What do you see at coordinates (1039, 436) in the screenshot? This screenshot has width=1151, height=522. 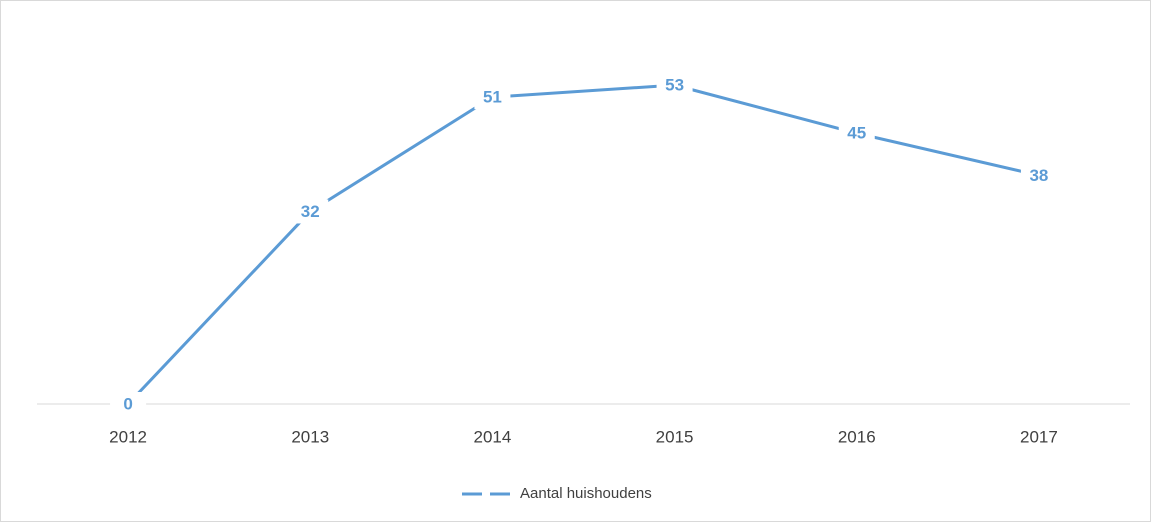 I see `x-tick-label: 2017` at bounding box center [1039, 436].